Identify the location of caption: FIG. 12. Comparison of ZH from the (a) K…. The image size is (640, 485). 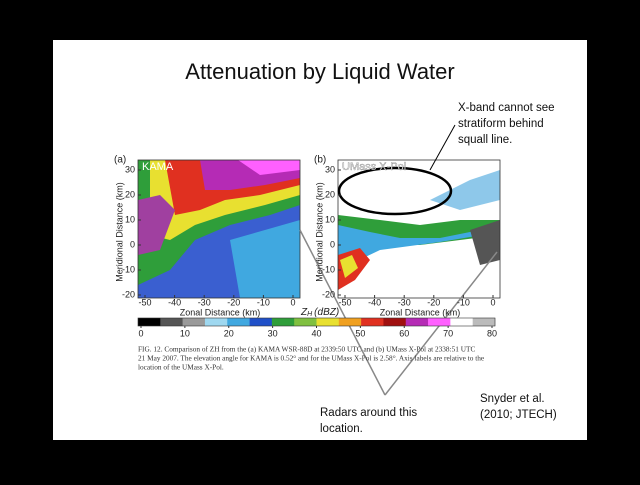
(311, 358).